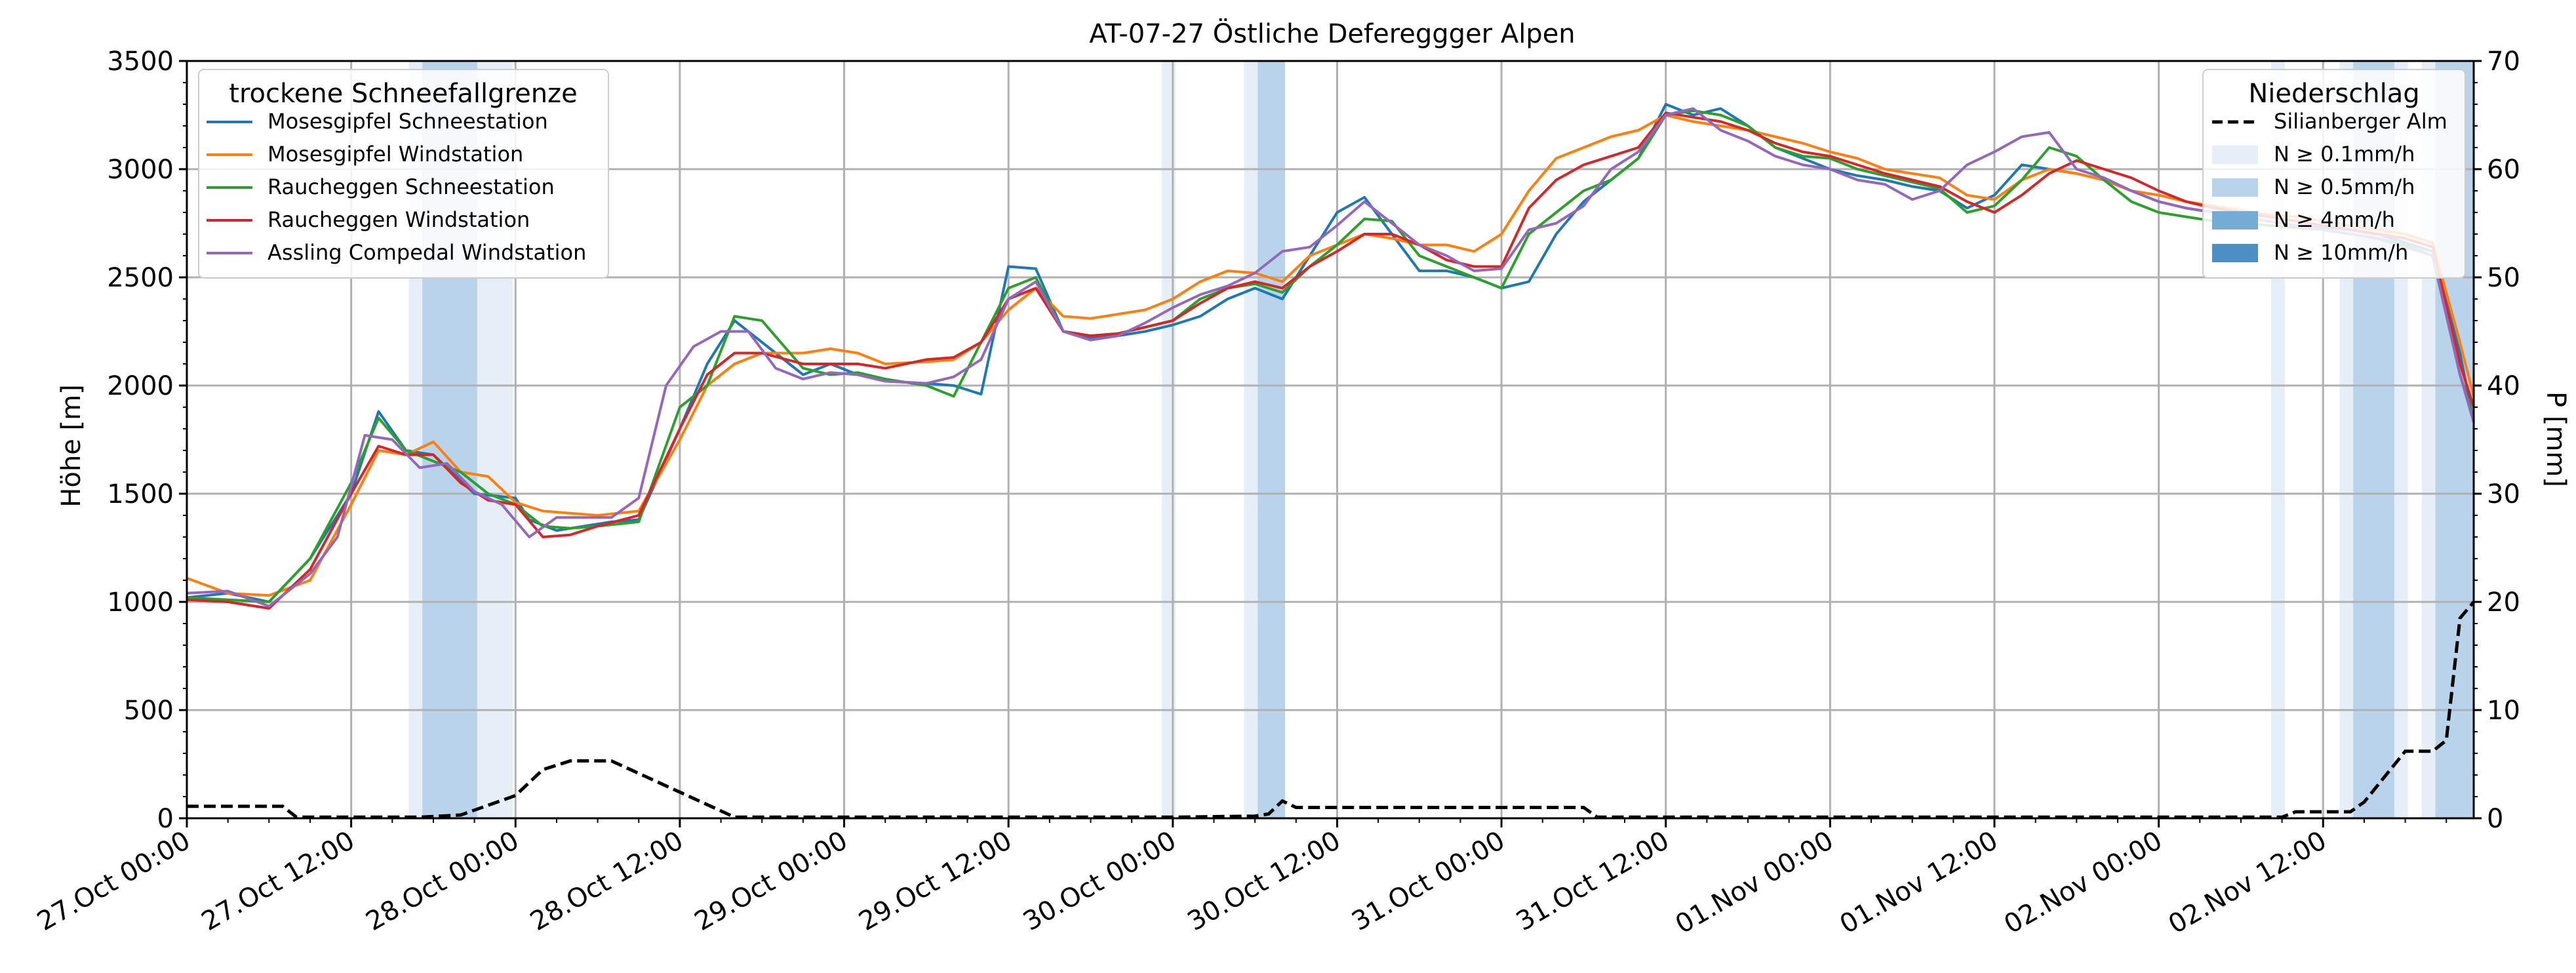  I want to click on x-tick-label: 02.Nov 12:00, so click(2248, 882).